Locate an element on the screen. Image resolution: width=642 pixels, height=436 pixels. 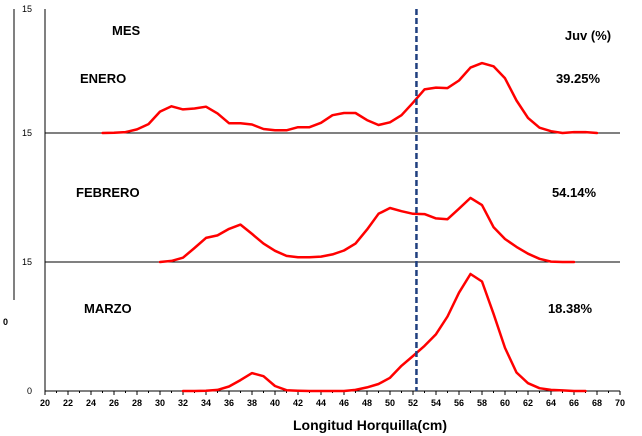
x-tick-label: 50 is located at coordinates (390, 403).